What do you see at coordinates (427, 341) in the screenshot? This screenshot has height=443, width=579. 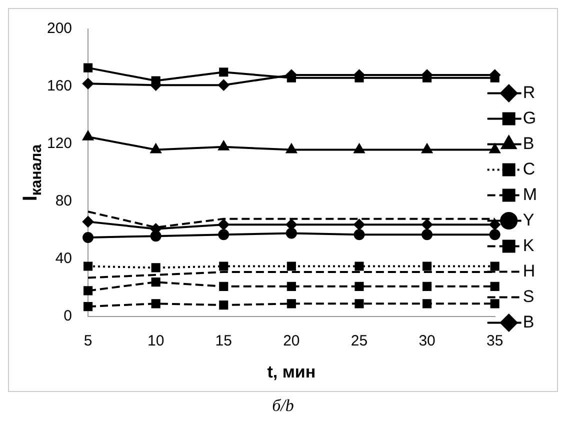 I see `x-tick-label: 30` at bounding box center [427, 341].